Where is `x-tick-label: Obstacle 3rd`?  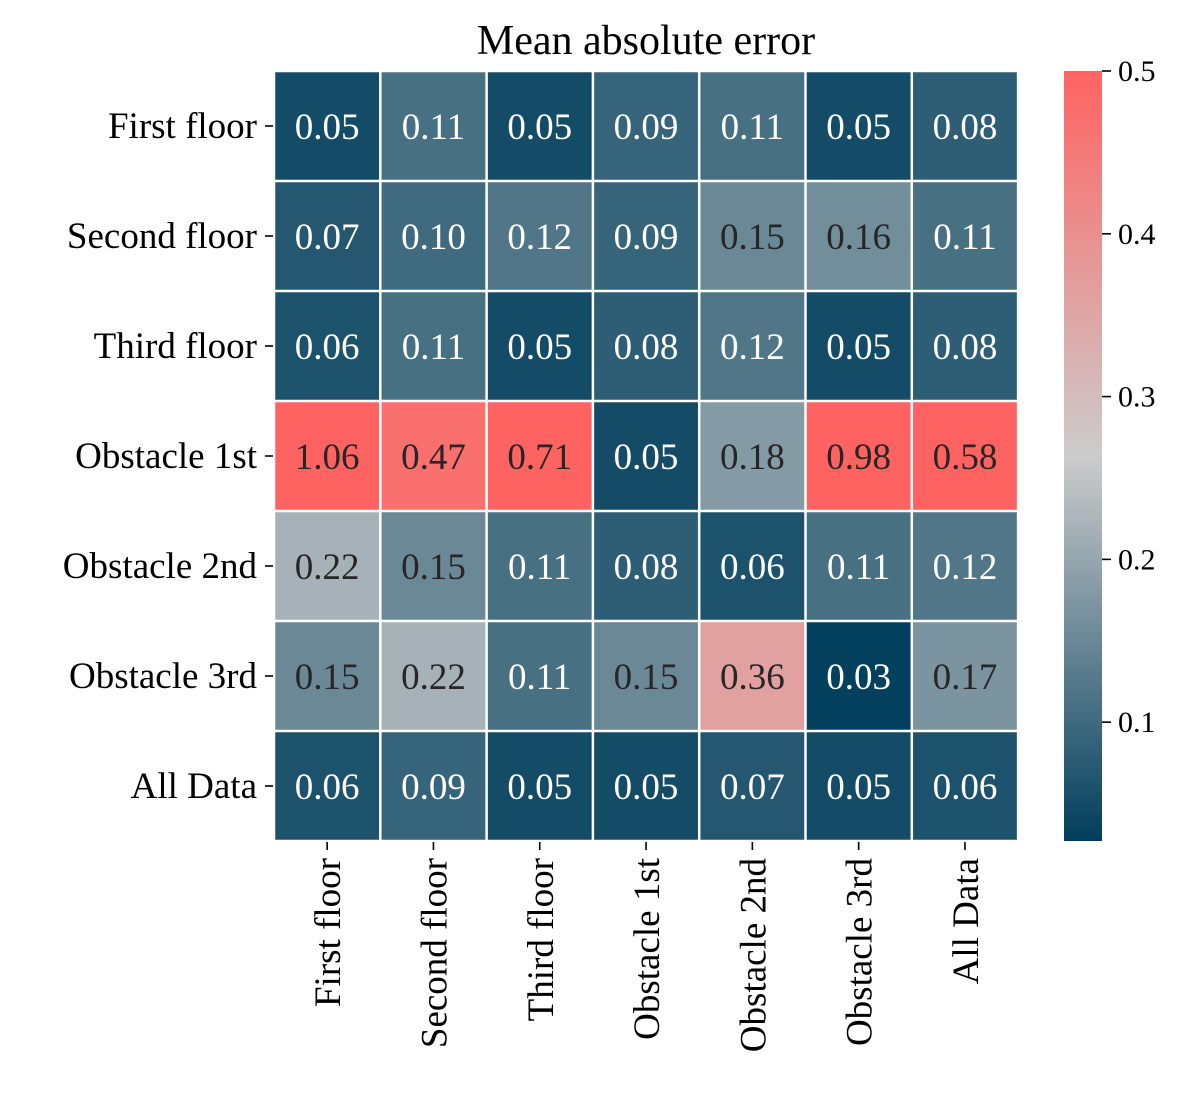 x-tick-label: Obstacle 3rd is located at coordinates (860, 952).